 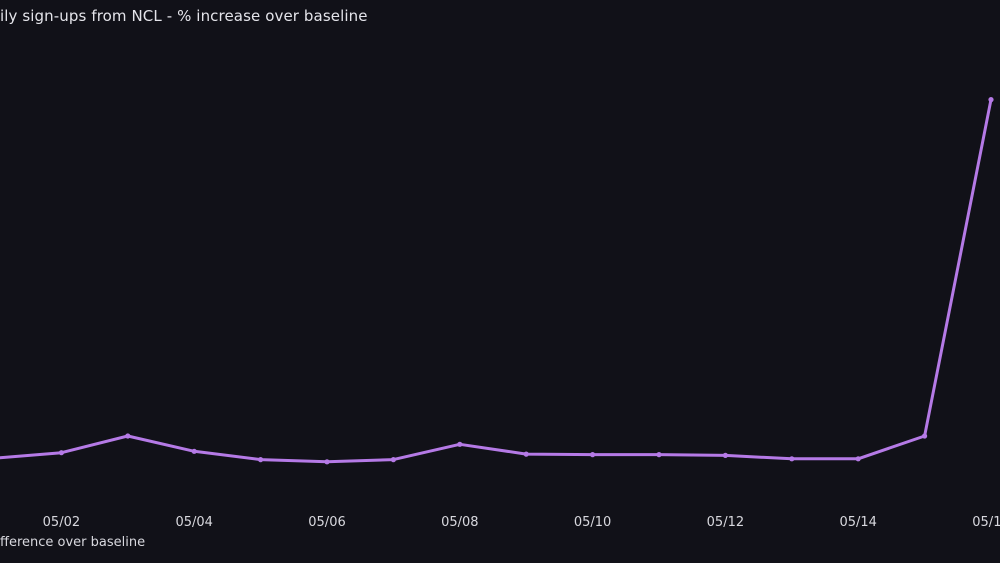 What do you see at coordinates (725, 522) in the screenshot?
I see `x-tick-label-5: 05/12` at bounding box center [725, 522].